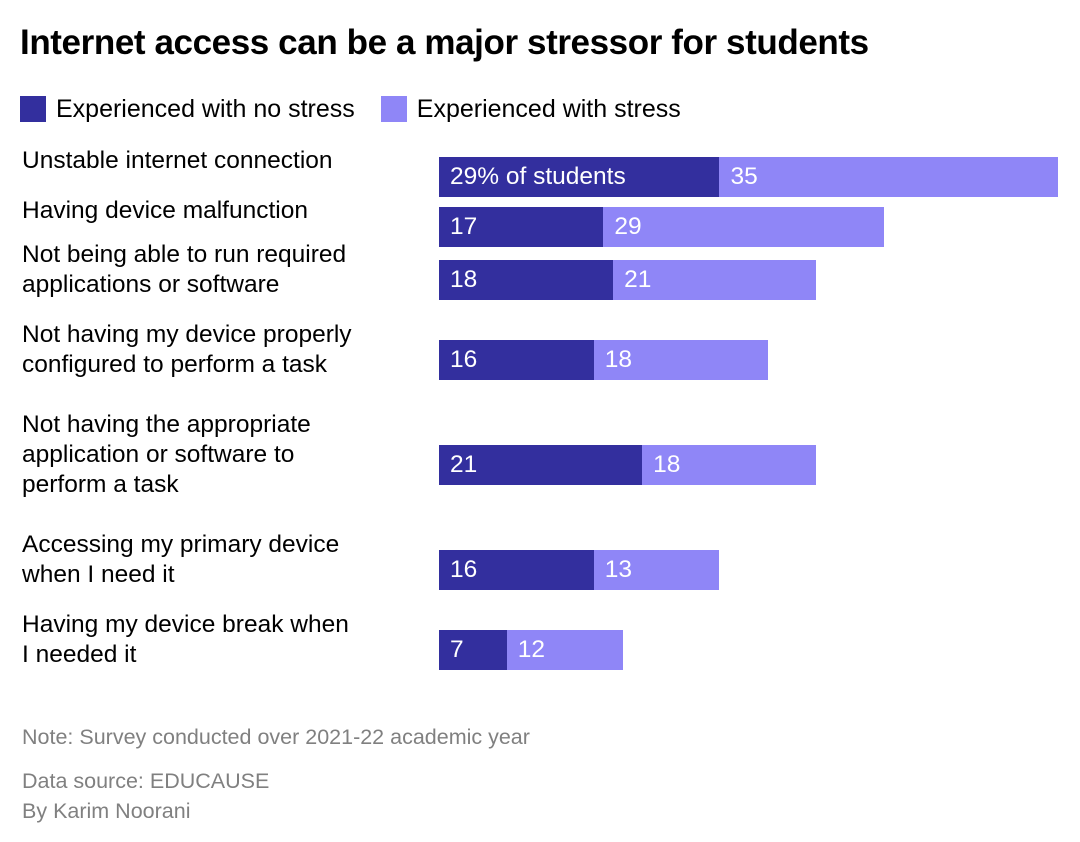 The width and height of the screenshot is (1080, 842). Describe the element at coordinates (888, 177) in the screenshot. I see `bar-segment-stress: 35` at that location.